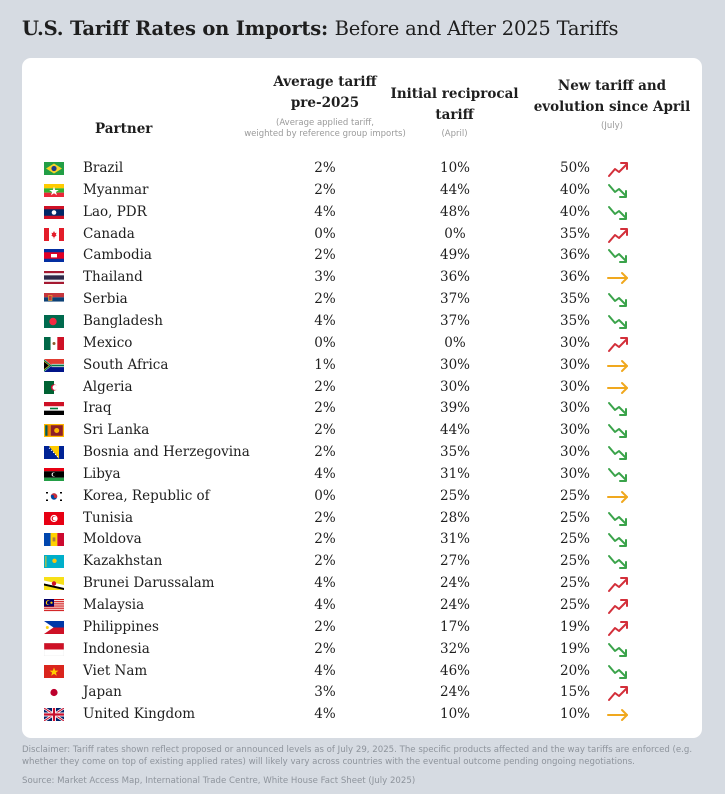  Describe the element at coordinates (362, 256) in the screenshot. I see `table-row: Cambodia 2% 49% 36%` at that location.